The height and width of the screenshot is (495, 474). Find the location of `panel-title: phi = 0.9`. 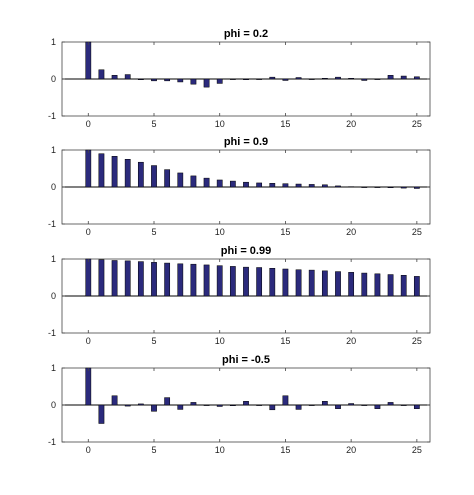

panel-title: phi = 0.9 is located at coordinates (246, 142).